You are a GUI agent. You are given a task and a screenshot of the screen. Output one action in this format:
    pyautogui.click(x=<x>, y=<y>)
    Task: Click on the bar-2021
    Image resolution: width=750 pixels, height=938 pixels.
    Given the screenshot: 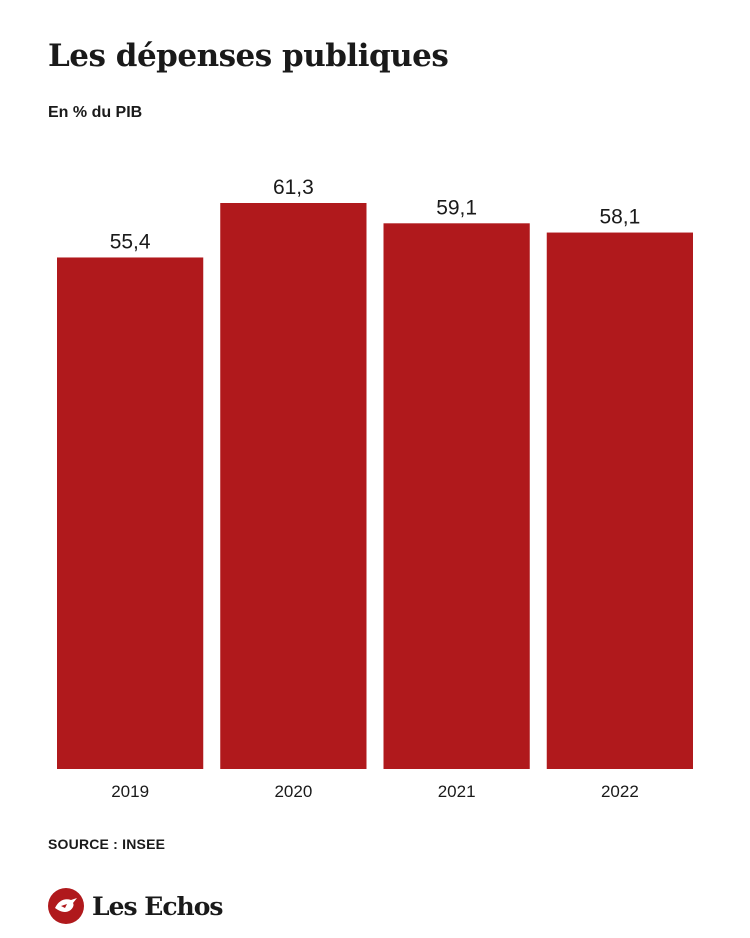 What is the action you would take?
    pyautogui.click(x=456, y=496)
    